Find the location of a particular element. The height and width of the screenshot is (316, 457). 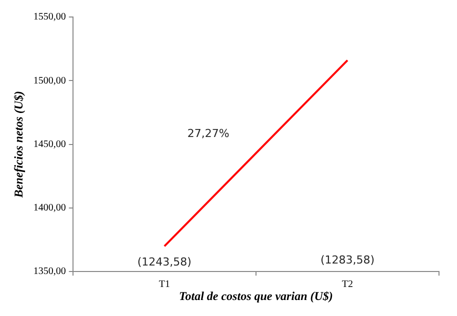

annotation: (1243,58) is located at coordinates (164, 261).